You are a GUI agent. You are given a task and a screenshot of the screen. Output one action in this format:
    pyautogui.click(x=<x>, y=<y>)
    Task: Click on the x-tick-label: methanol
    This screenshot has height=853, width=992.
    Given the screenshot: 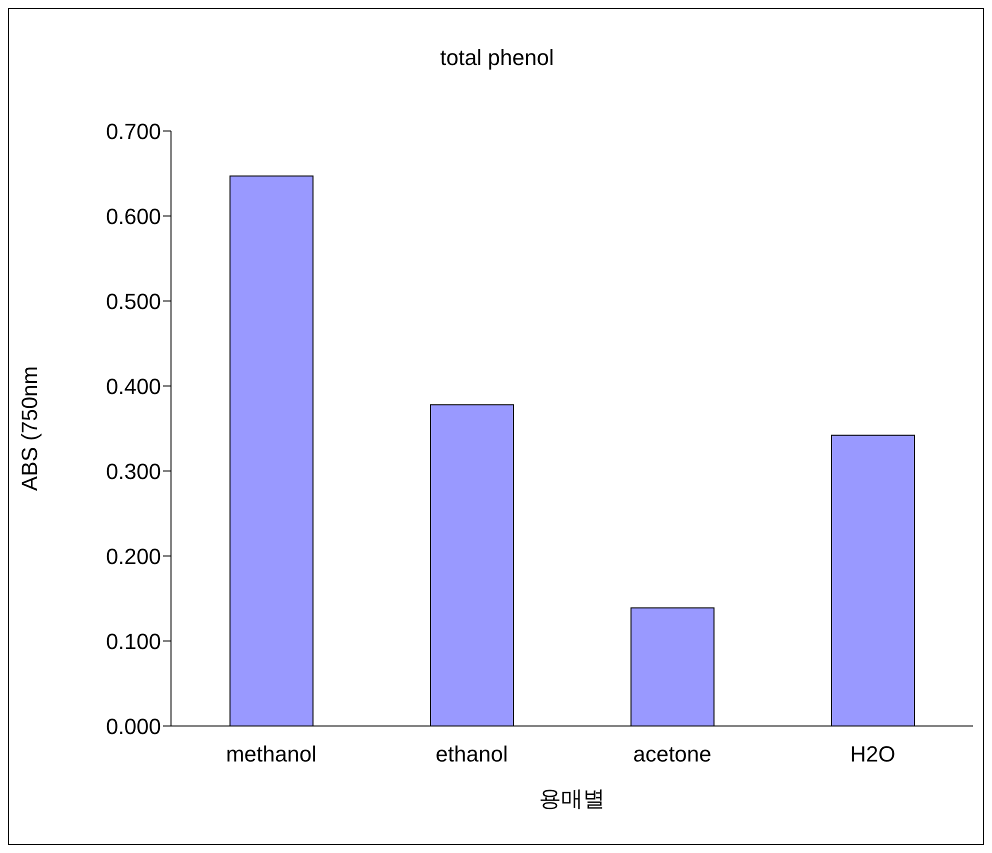 What is the action you would take?
    pyautogui.click(x=271, y=754)
    